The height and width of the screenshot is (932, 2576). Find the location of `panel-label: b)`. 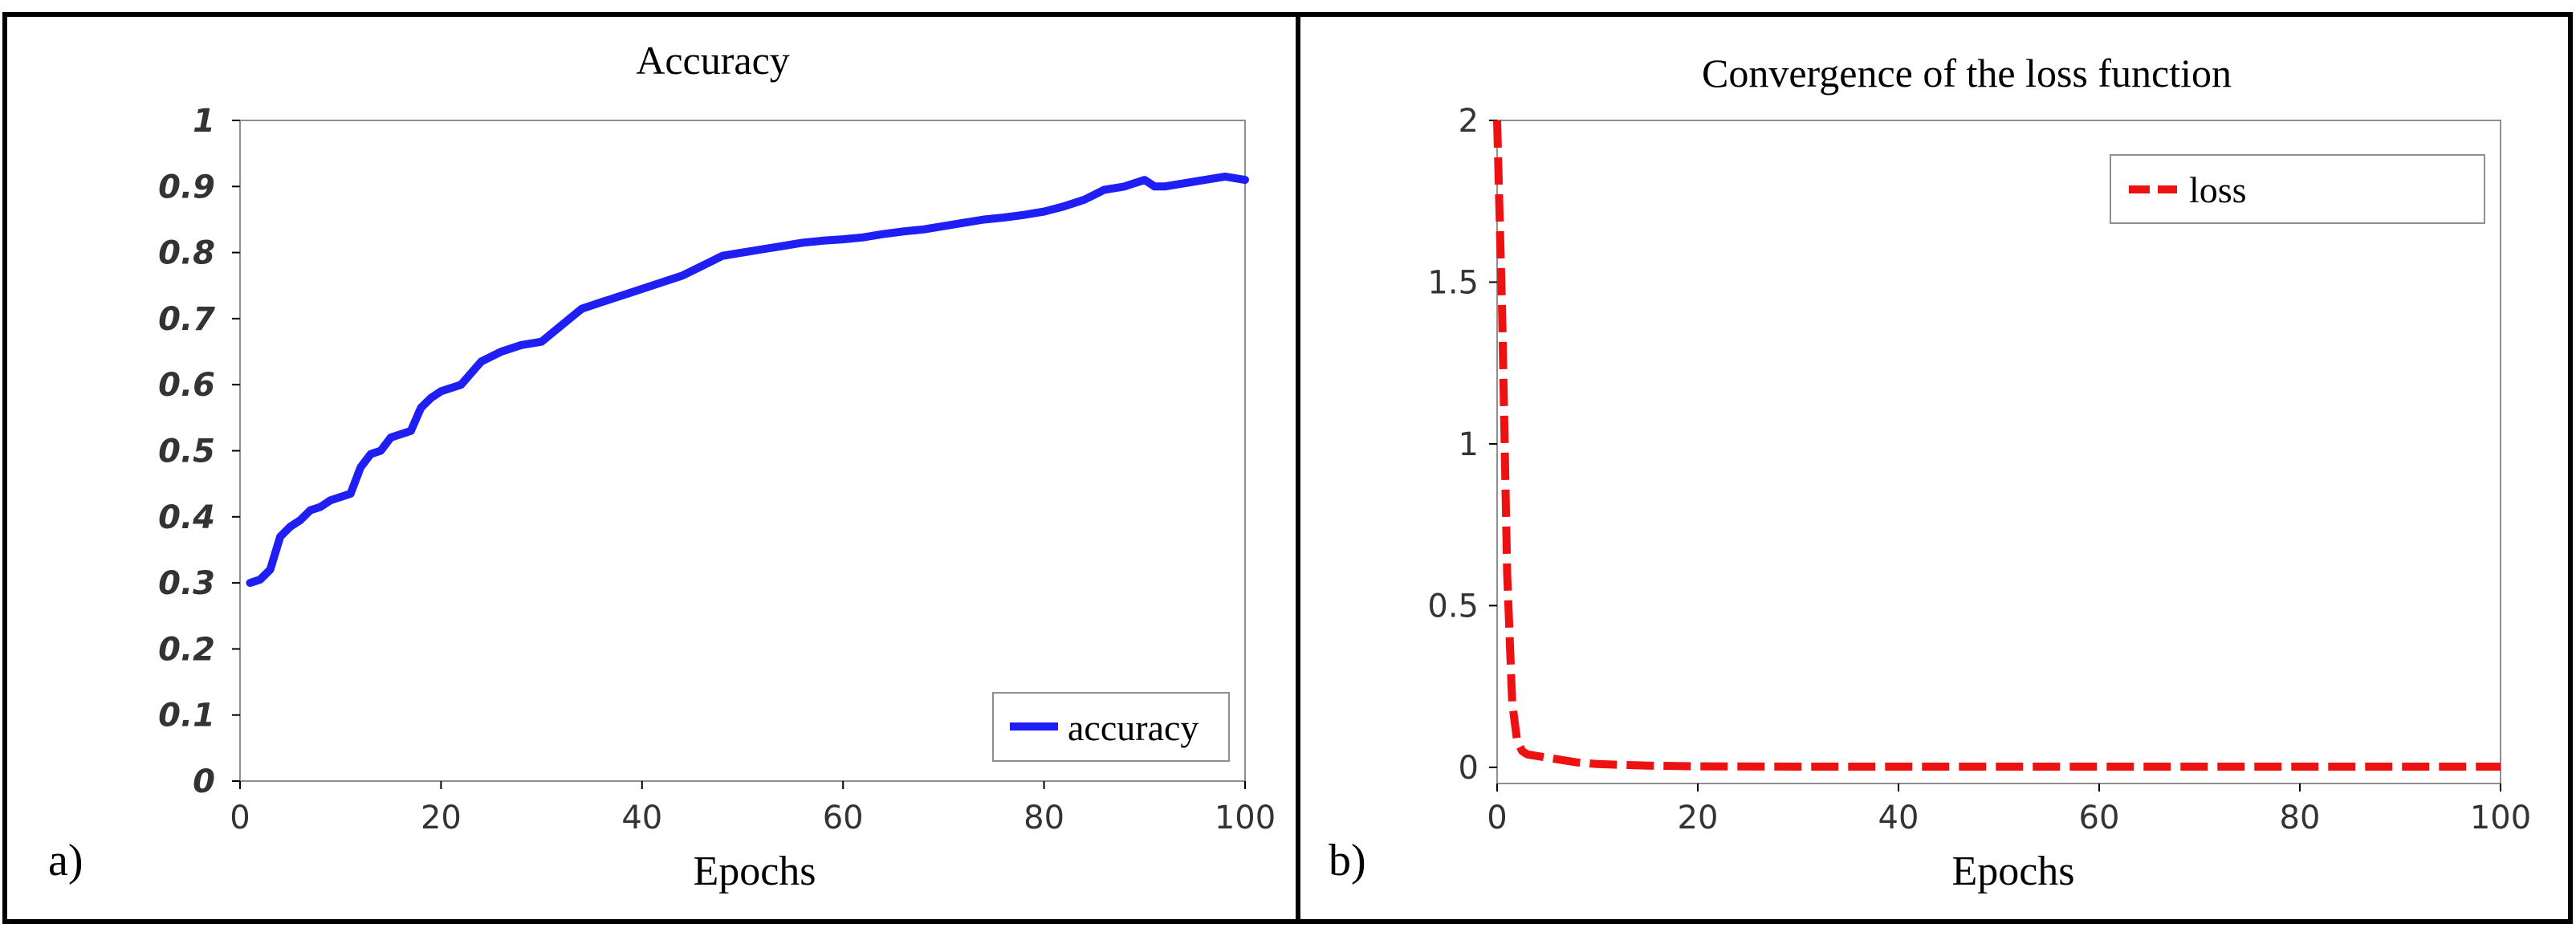

panel-label: b) is located at coordinates (1347, 860).